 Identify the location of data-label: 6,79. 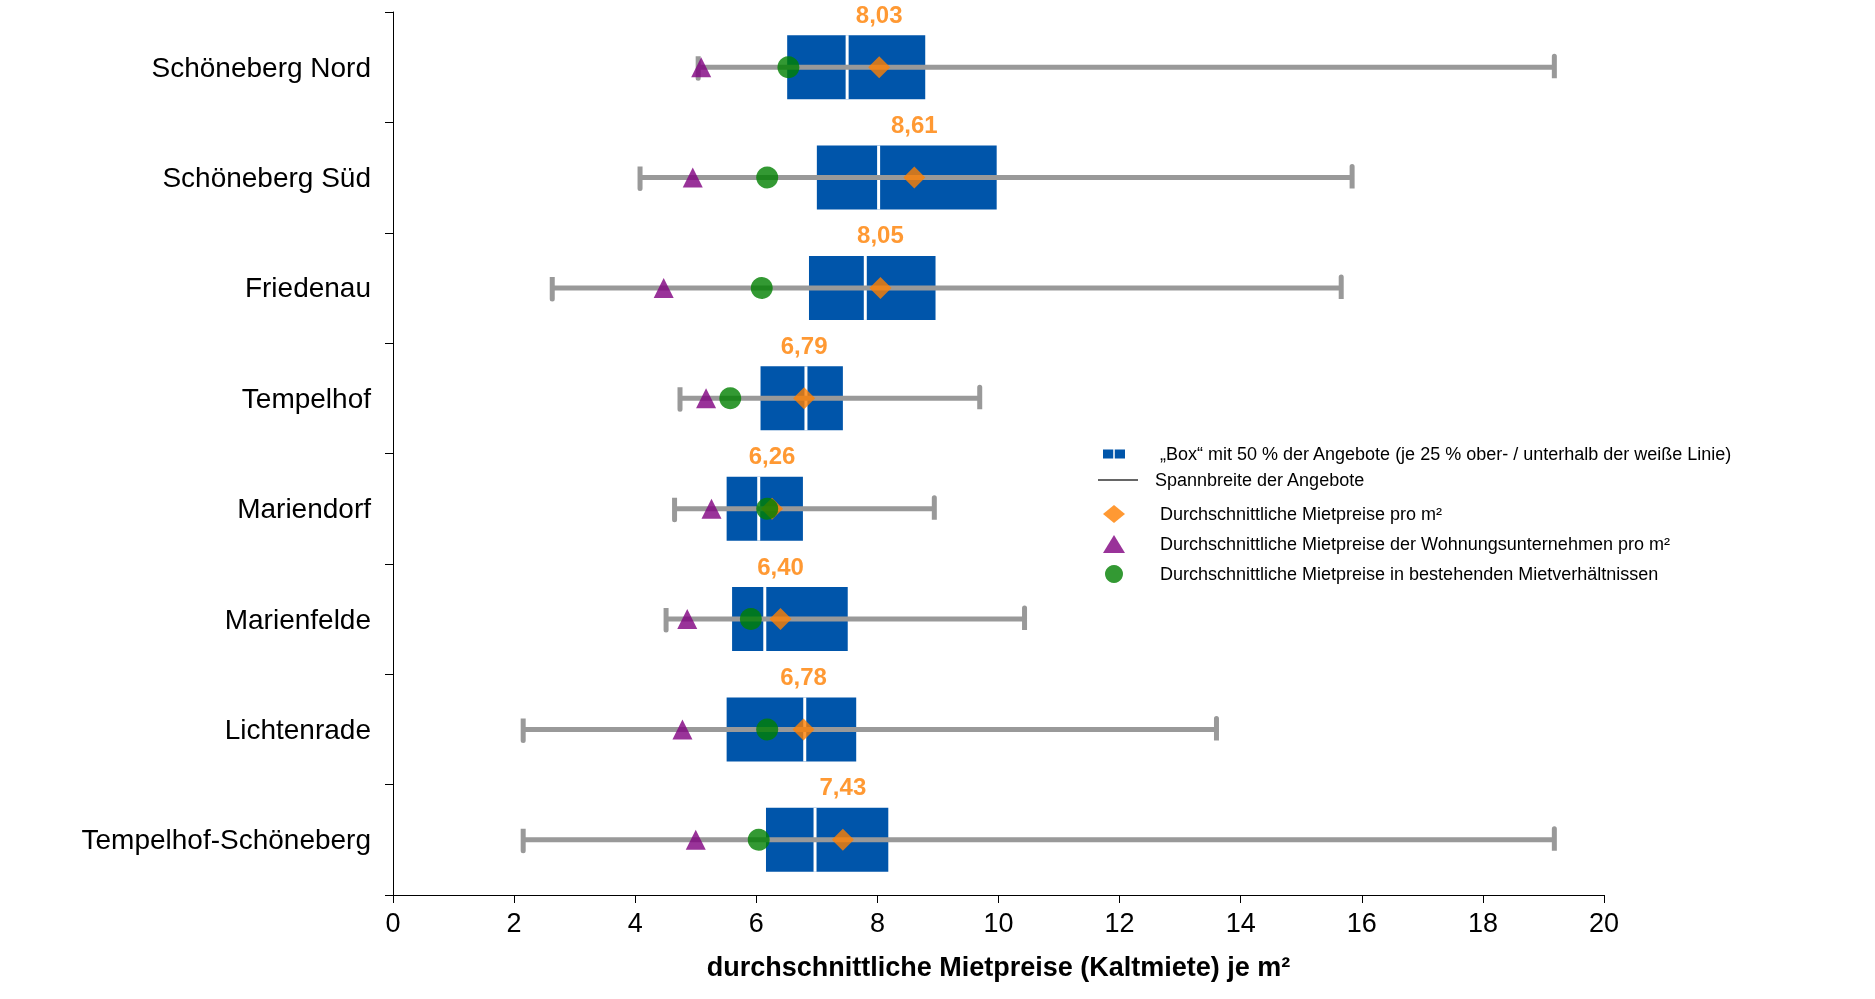
(804, 345).